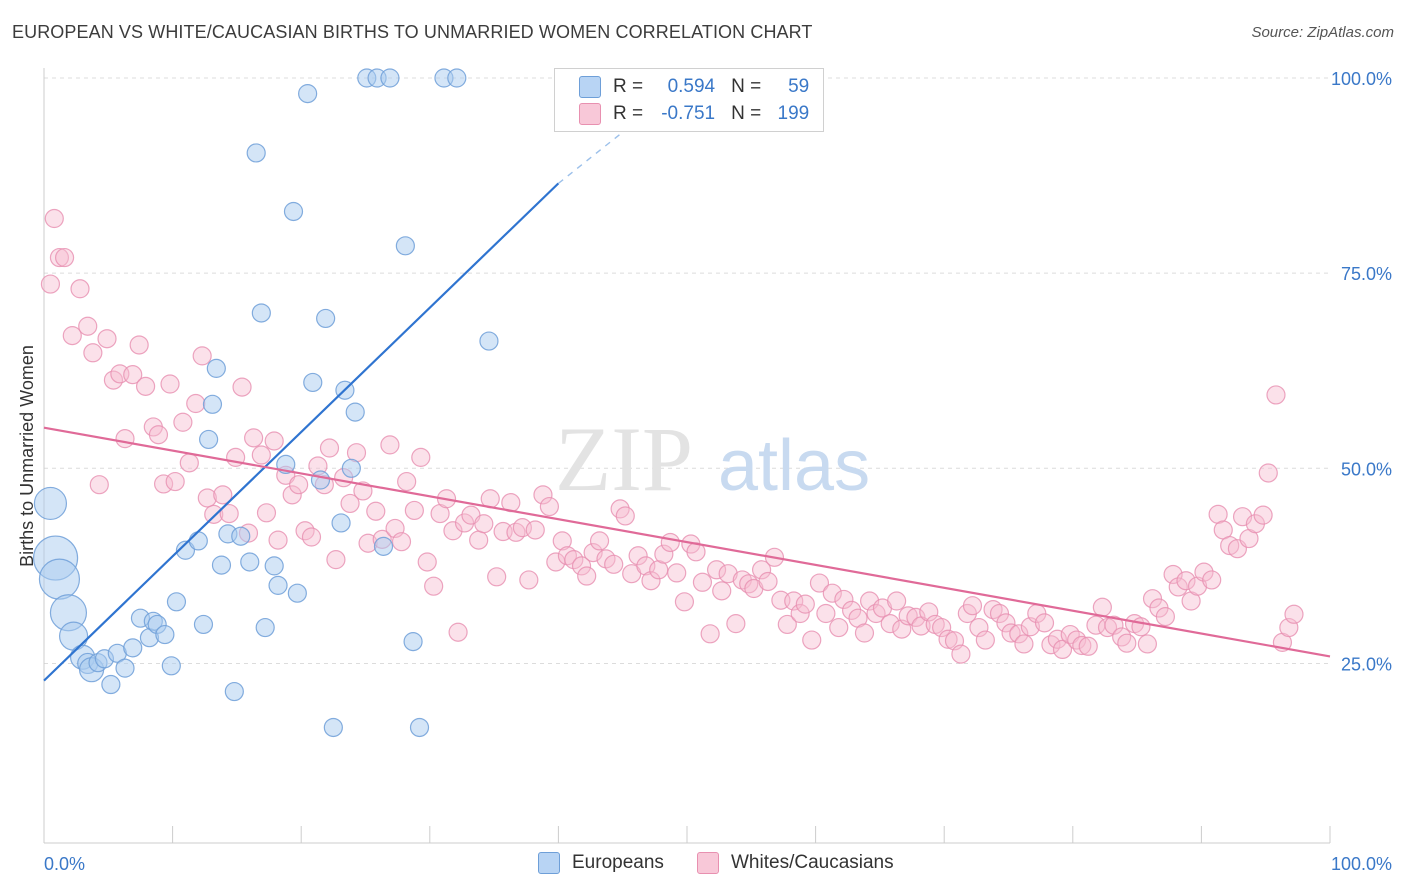  What do you see at coordinates (624, 459) in the screenshot?
I see `watermark-zip: ZIP` at bounding box center [624, 459].